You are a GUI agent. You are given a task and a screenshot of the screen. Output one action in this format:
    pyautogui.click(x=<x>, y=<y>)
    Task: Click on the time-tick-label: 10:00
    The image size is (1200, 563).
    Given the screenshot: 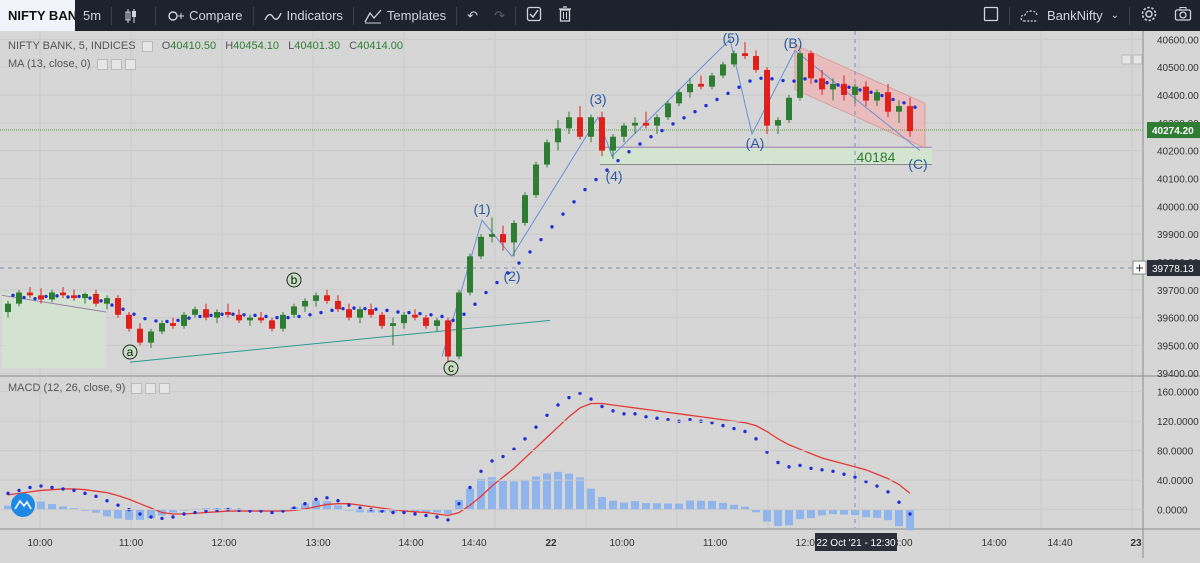 What is the action you would take?
    pyautogui.click(x=621, y=543)
    